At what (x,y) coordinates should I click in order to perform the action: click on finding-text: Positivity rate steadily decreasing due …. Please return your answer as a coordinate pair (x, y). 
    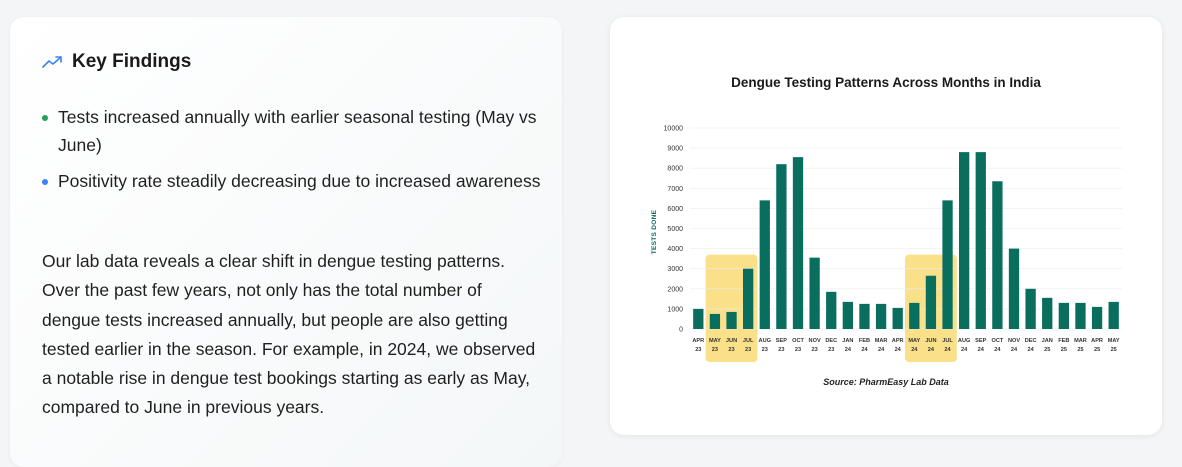
    Looking at the image, I should click on (299, 181).